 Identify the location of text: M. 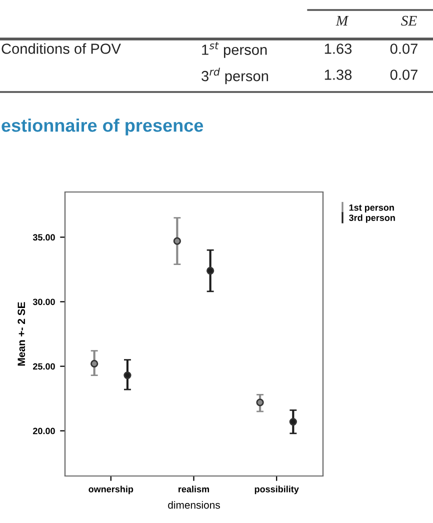
(342, 21).